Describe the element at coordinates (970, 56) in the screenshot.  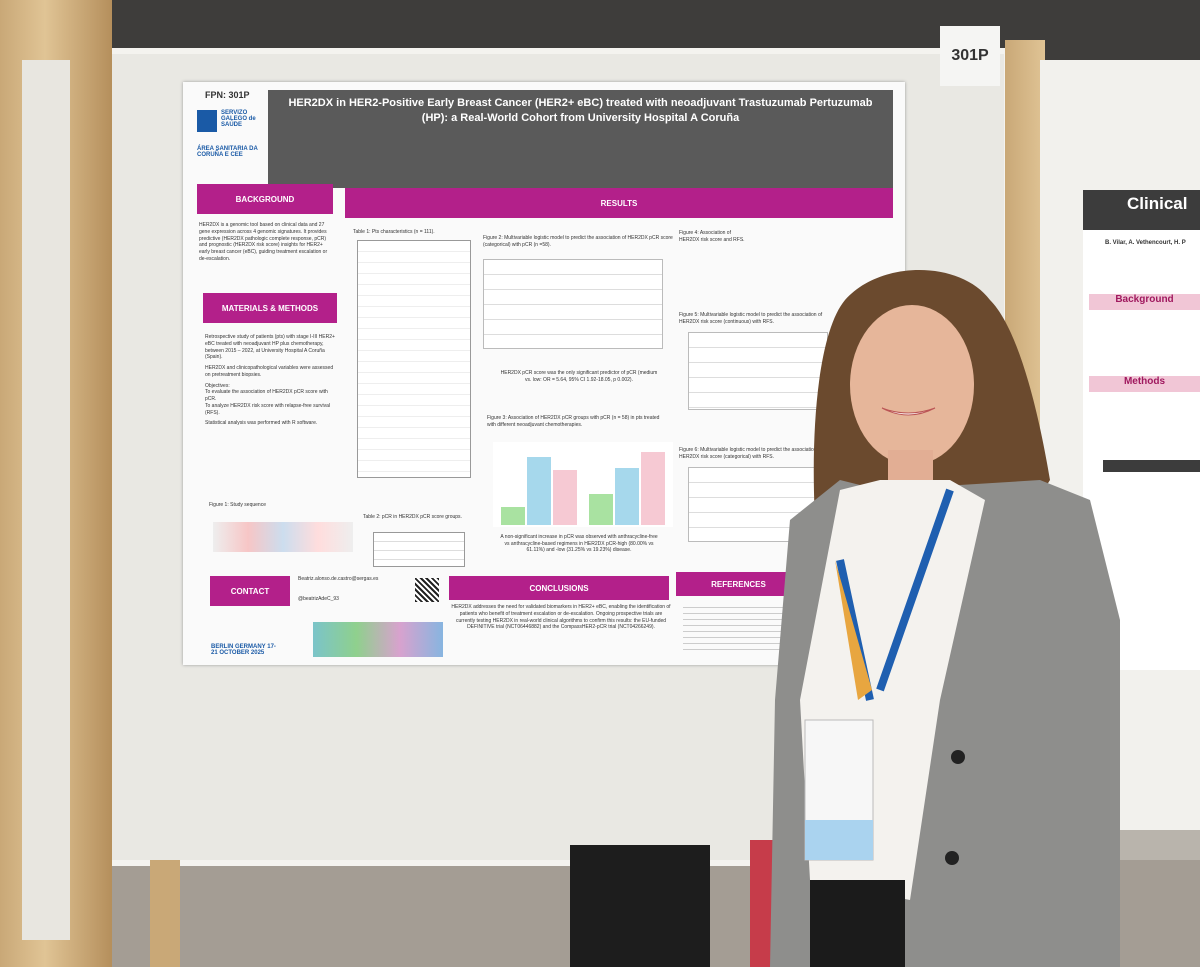
I see `board-label: 301P` at that location.